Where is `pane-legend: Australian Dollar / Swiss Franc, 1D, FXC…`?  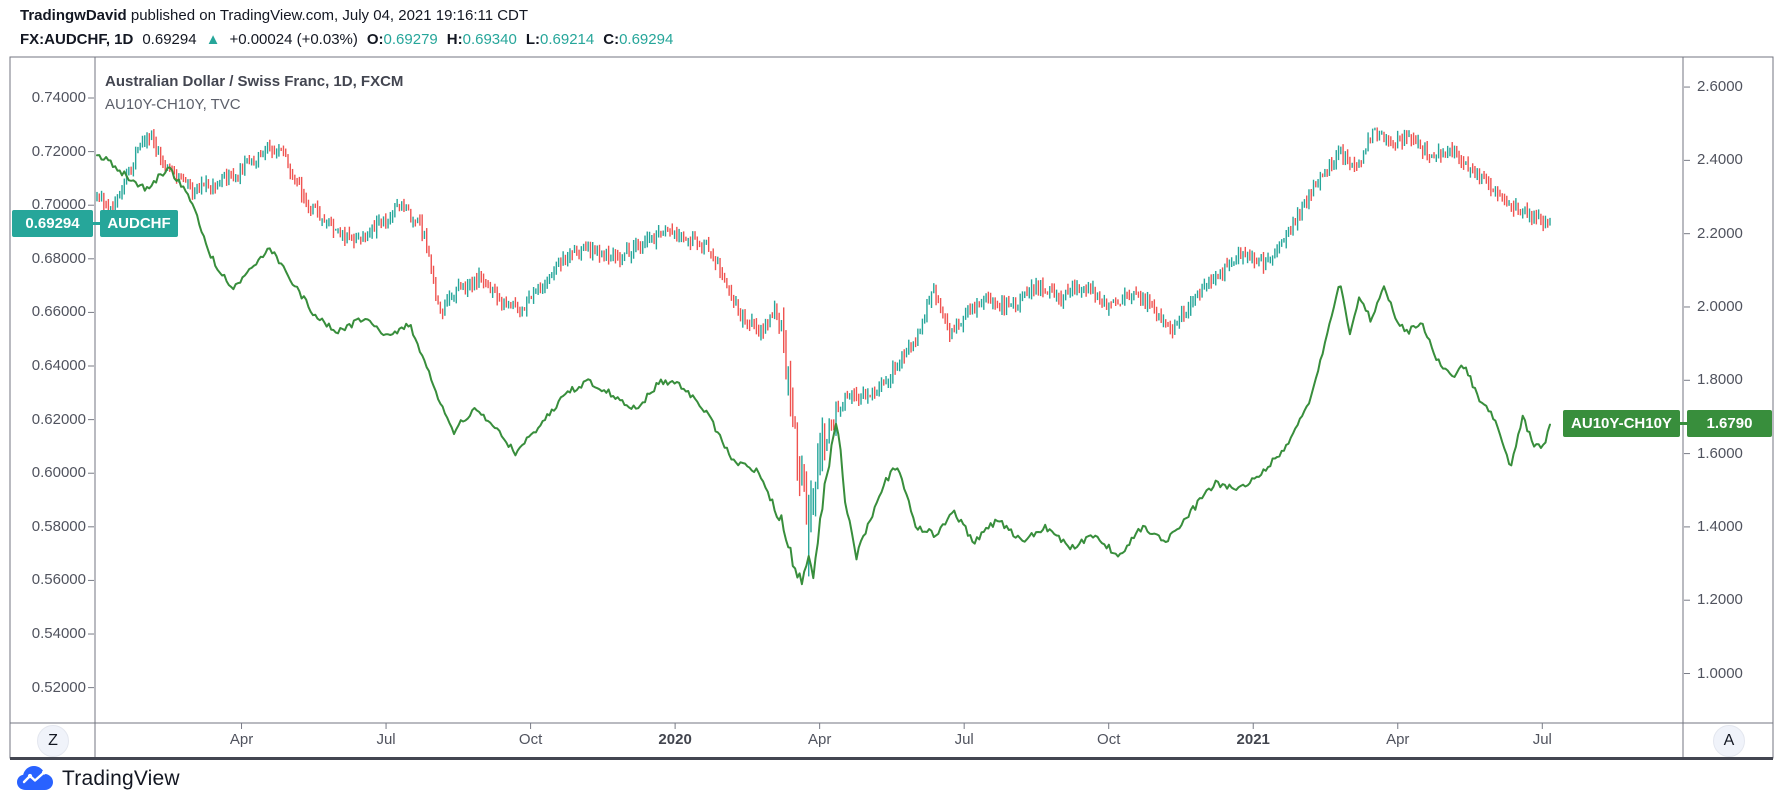 pane-legend: Australian Dollar / Swiss Franc, 1D, FXC… is located at coordinates (254, 93).